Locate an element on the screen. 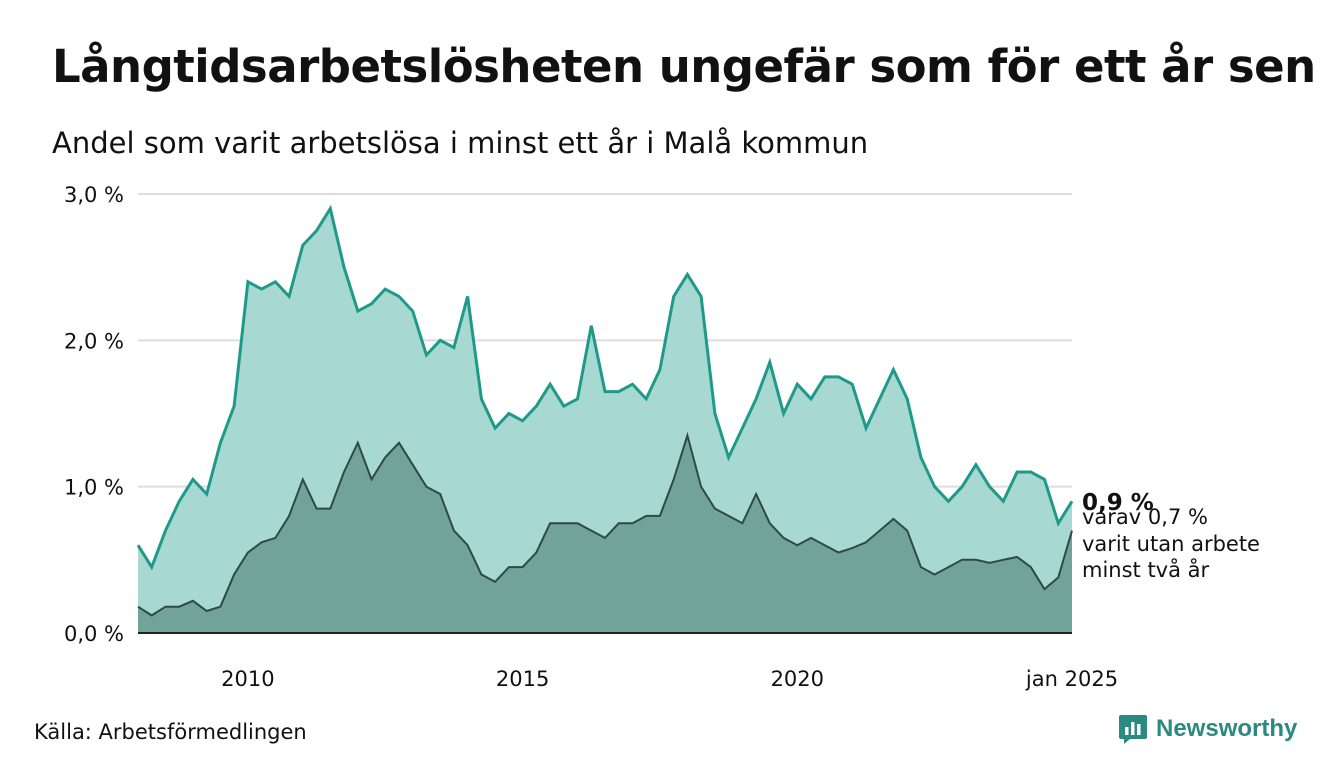  source-note: Källa: Arbetsförmedlingen is located at coordinates (170, 732).